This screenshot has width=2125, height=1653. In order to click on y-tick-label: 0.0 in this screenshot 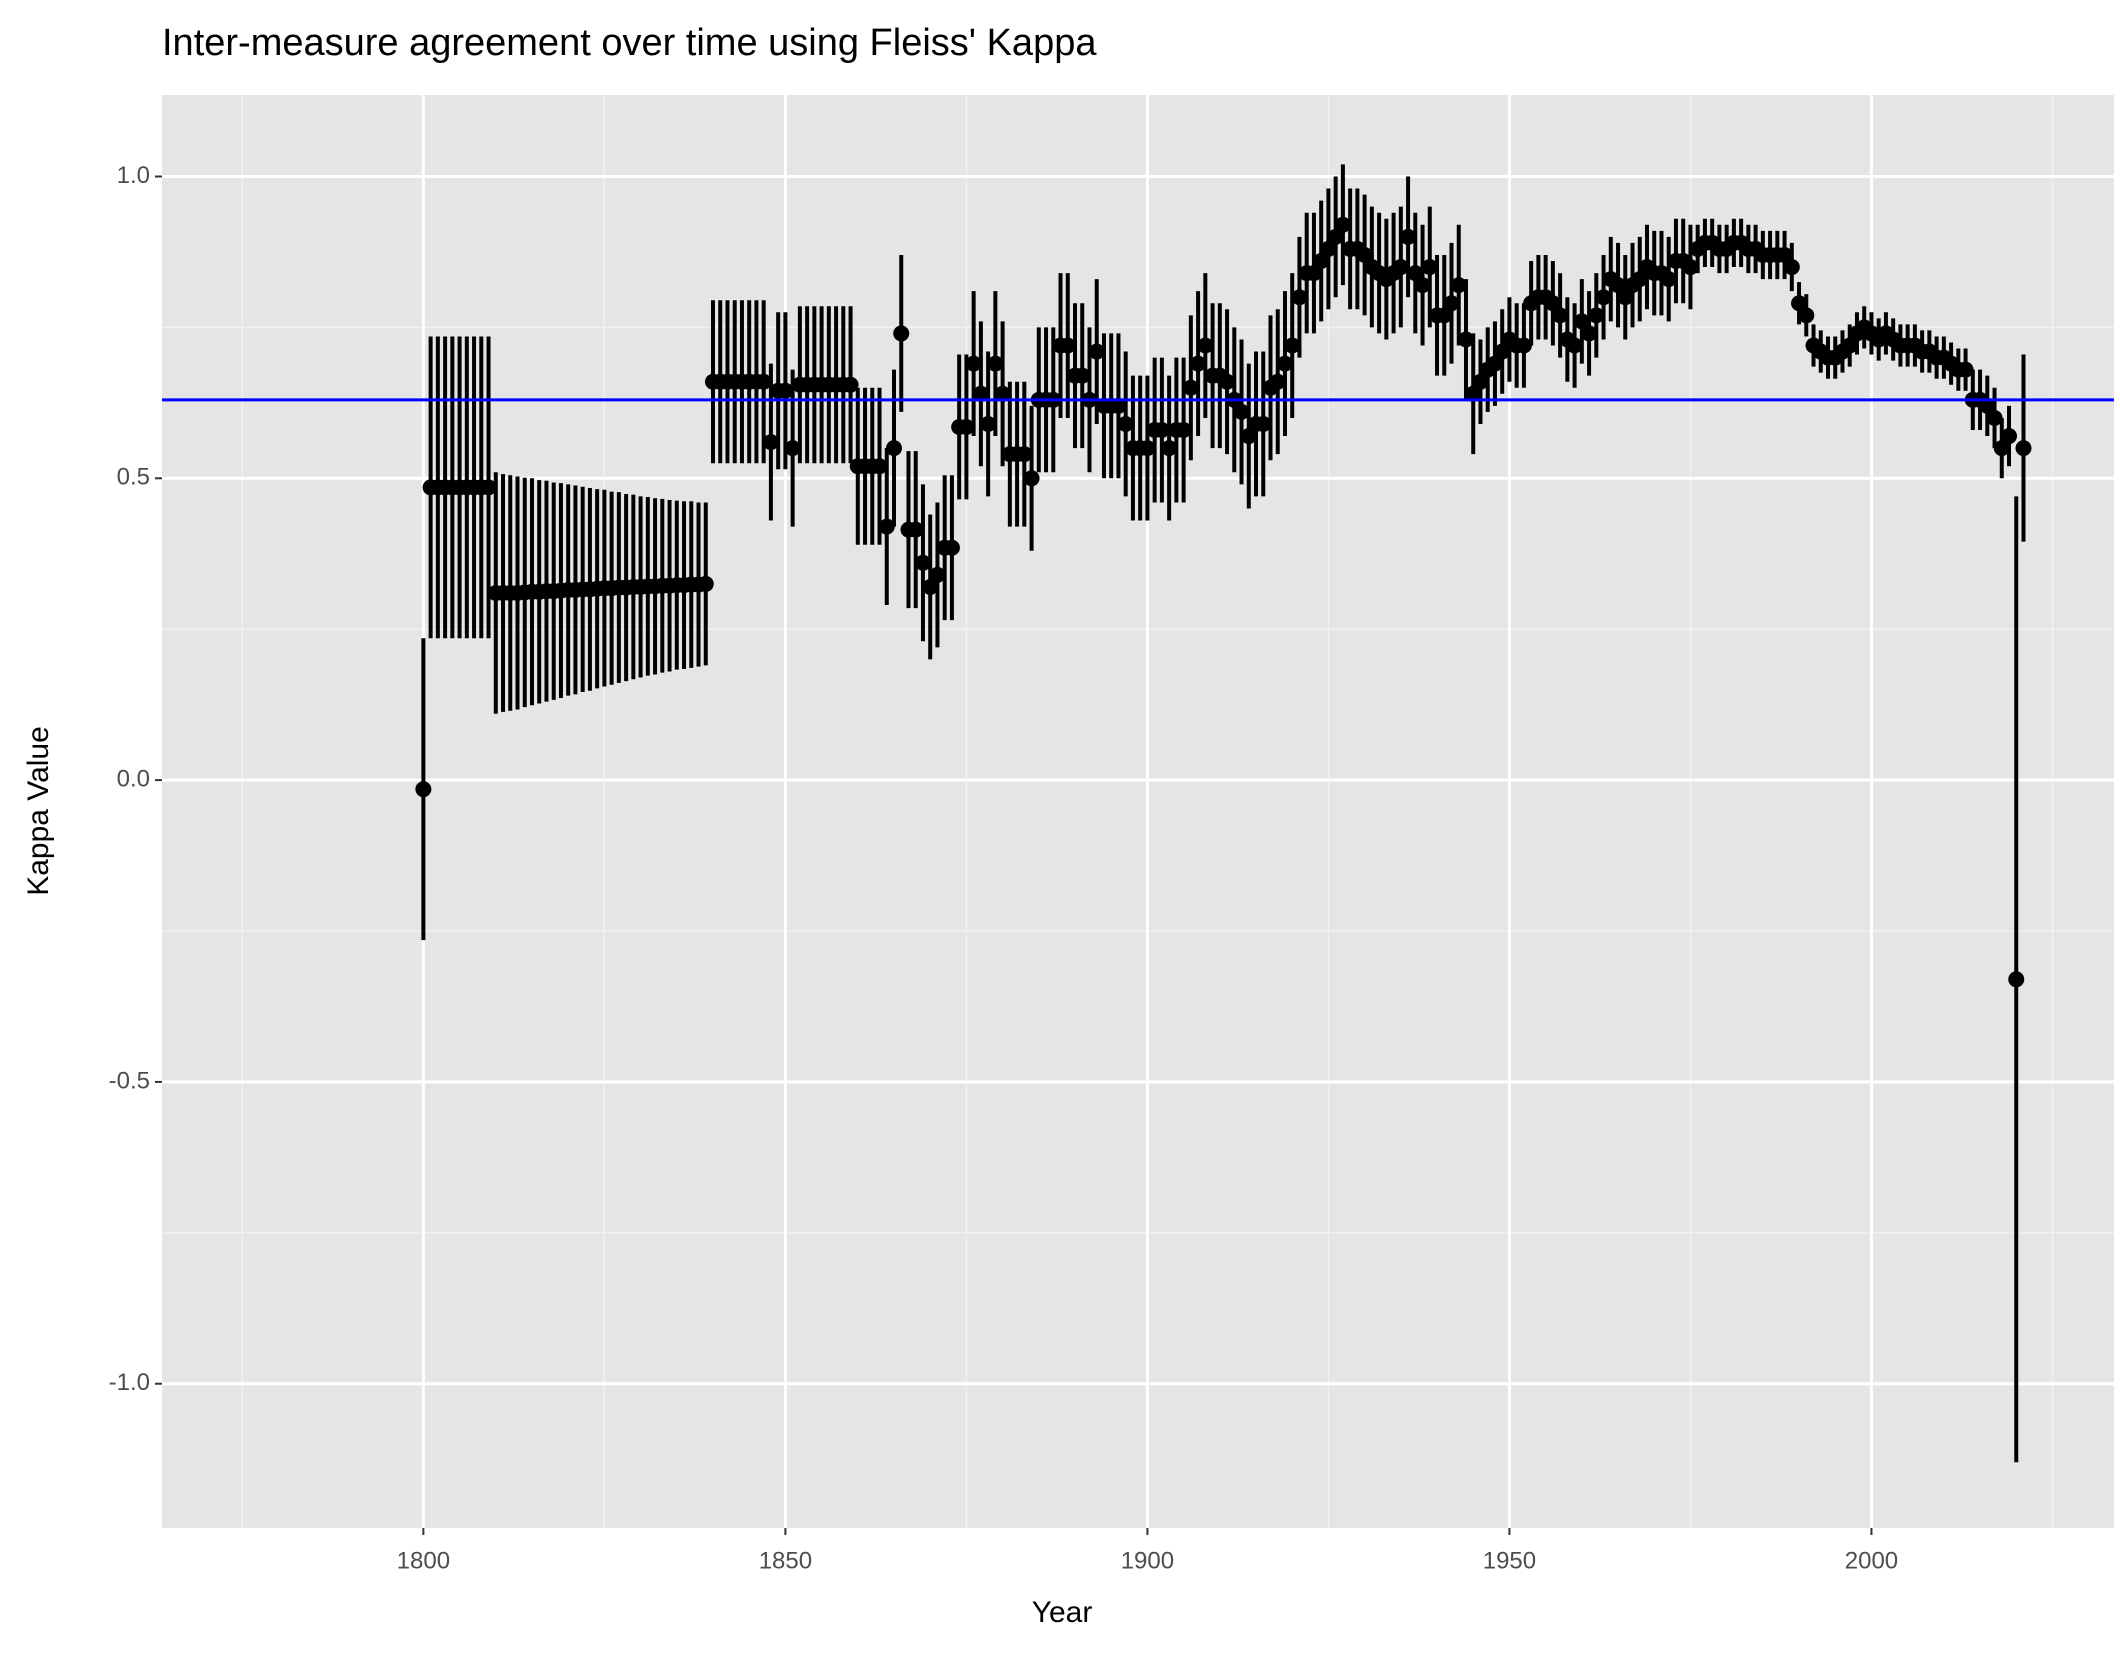, I will do `click(133, 778)`.